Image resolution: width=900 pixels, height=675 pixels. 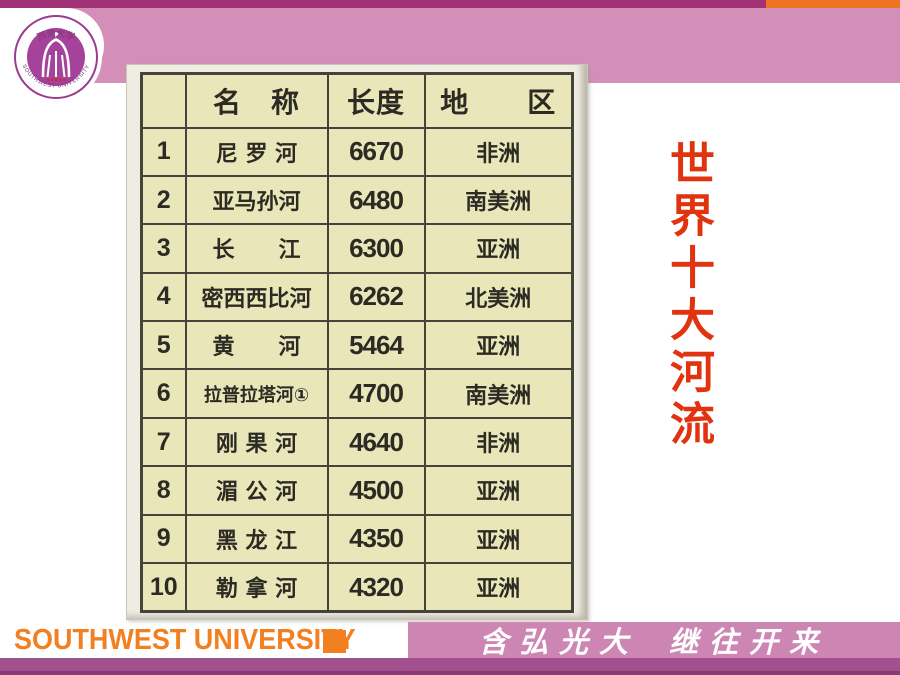 I want to click on cell-length: 6670, so click(x=376, y=151).